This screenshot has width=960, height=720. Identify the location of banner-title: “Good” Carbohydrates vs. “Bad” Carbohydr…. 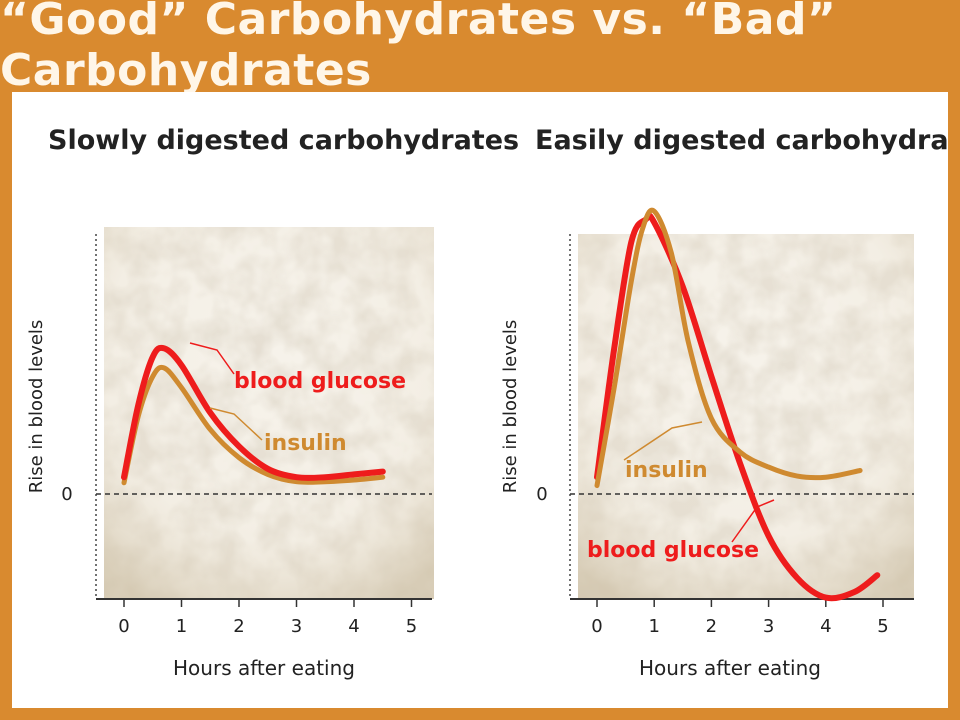
(418, 48).